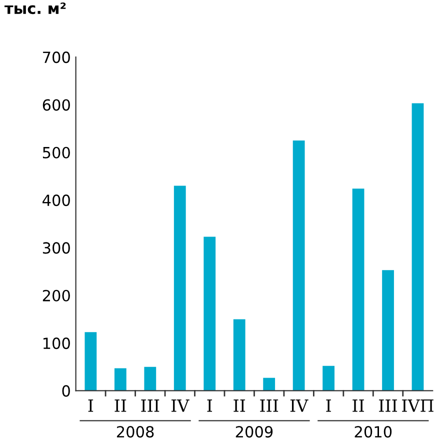 The height and width of the screenshot is (439, 446). What do you see at coordinates (56, 58) in the screenshot?
I see `y-tick-label: 700` at bounding box center [56, 58].